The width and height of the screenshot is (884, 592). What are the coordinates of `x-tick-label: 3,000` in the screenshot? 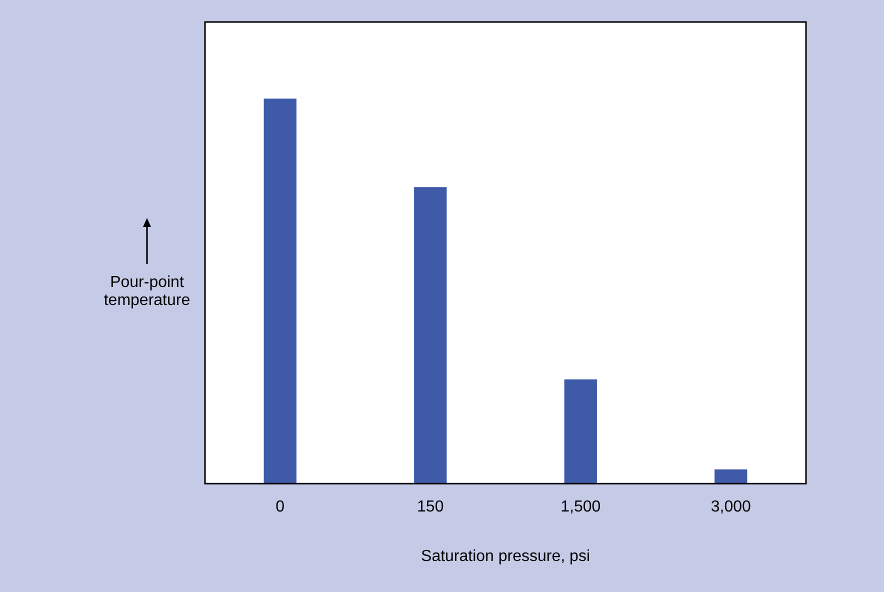 It's located at (730, 507).